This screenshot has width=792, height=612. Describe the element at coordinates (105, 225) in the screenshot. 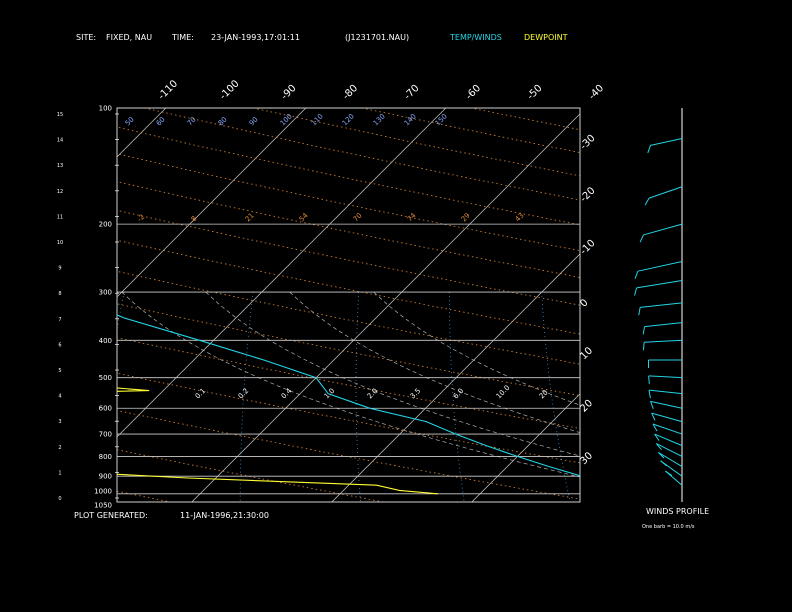

I see `pressure-tick-label: 200` at that location.